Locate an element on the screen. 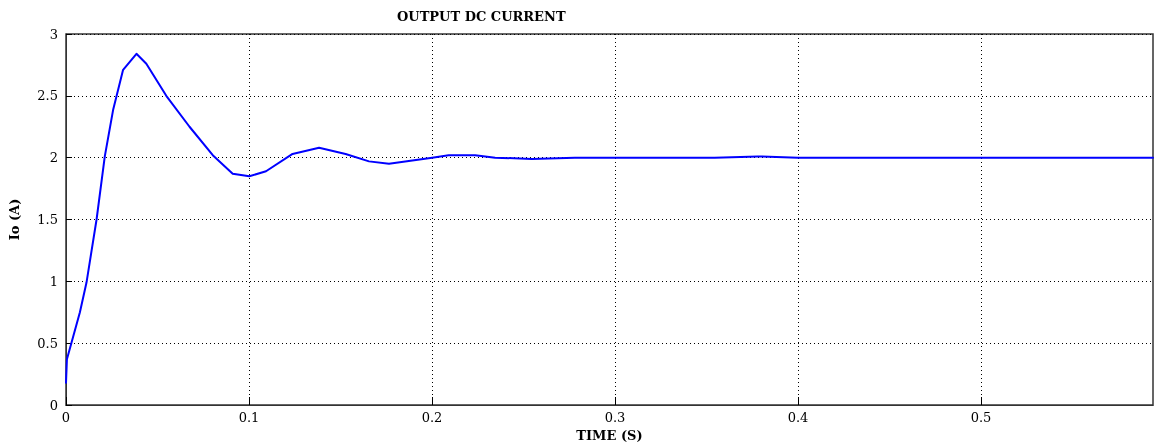 The image size is (1154, 447). x-tick-label: 0.2 is located at coordinates (432, 417).